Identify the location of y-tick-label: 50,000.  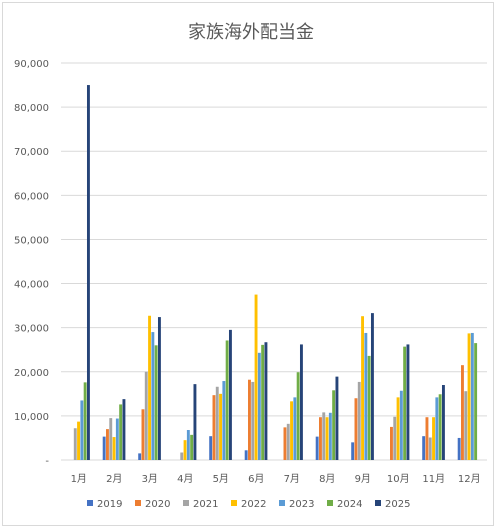
(31, 240).